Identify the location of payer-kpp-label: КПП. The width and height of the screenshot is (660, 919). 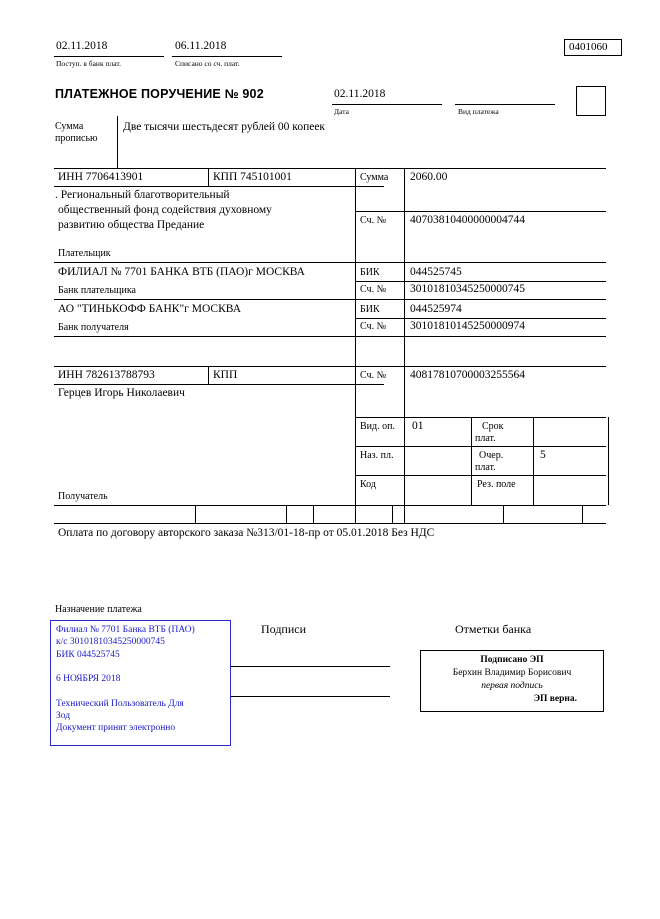
(225, 177).